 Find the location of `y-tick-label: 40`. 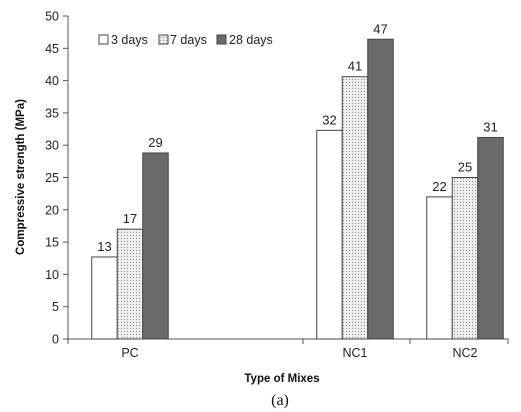

y-tick-label: 40 is located at coordinates (52, 81).